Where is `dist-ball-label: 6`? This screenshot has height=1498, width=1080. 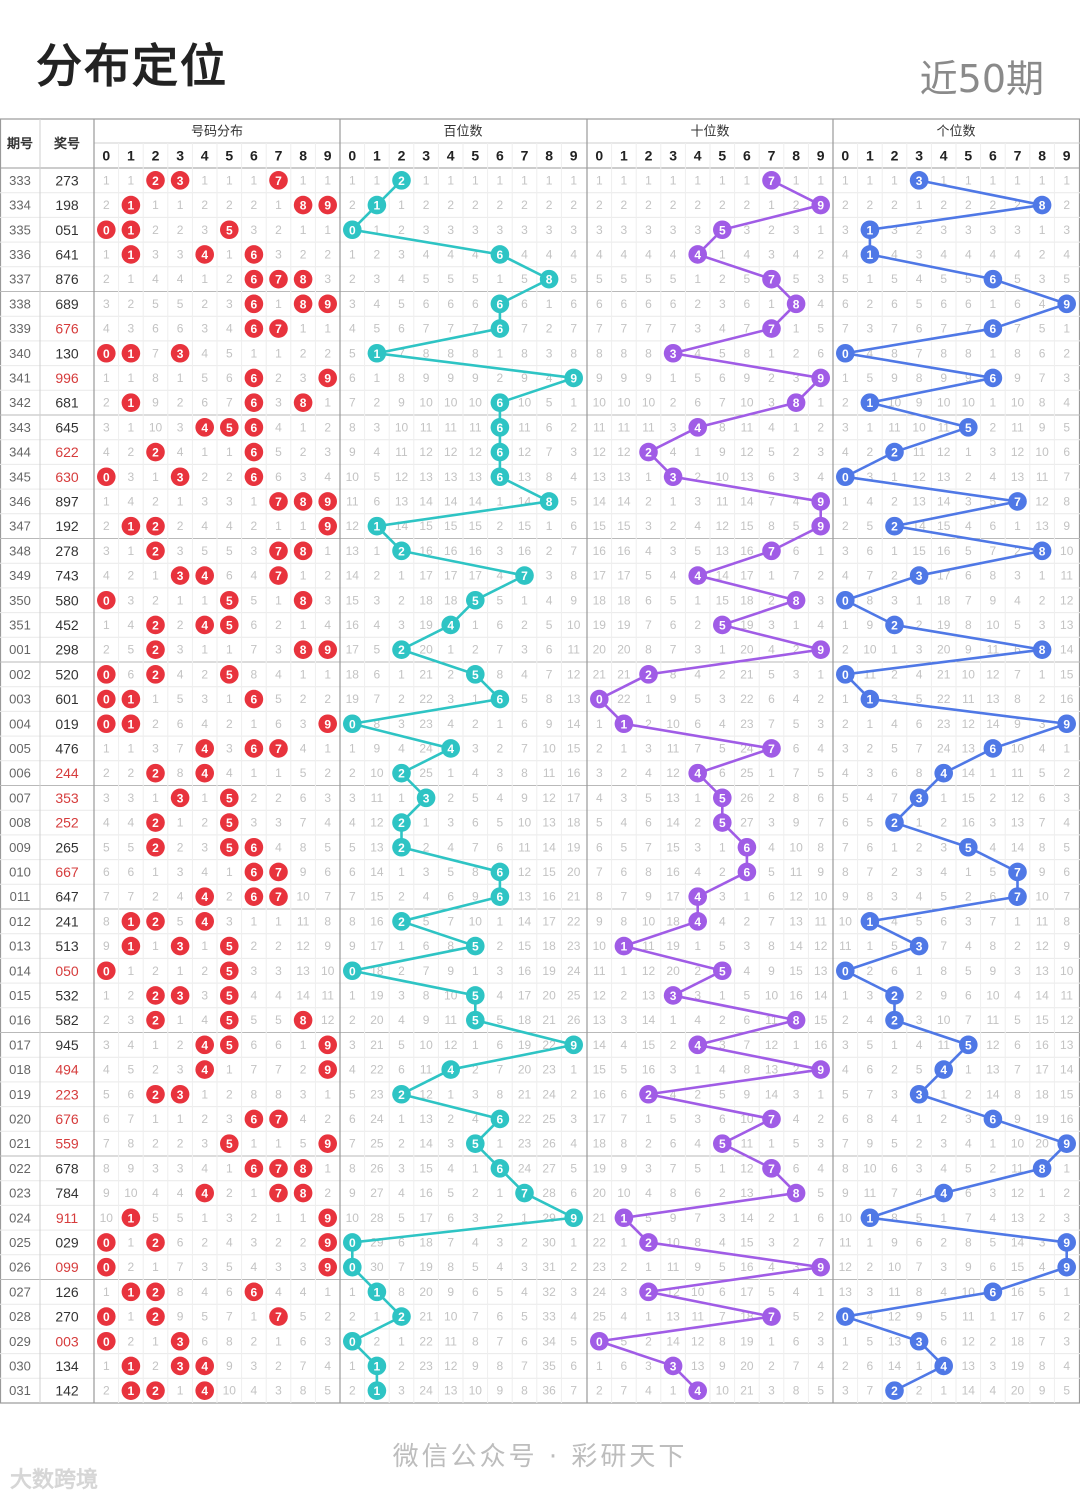
dist-ball-label: 6 is located at coordinates (254, 280).